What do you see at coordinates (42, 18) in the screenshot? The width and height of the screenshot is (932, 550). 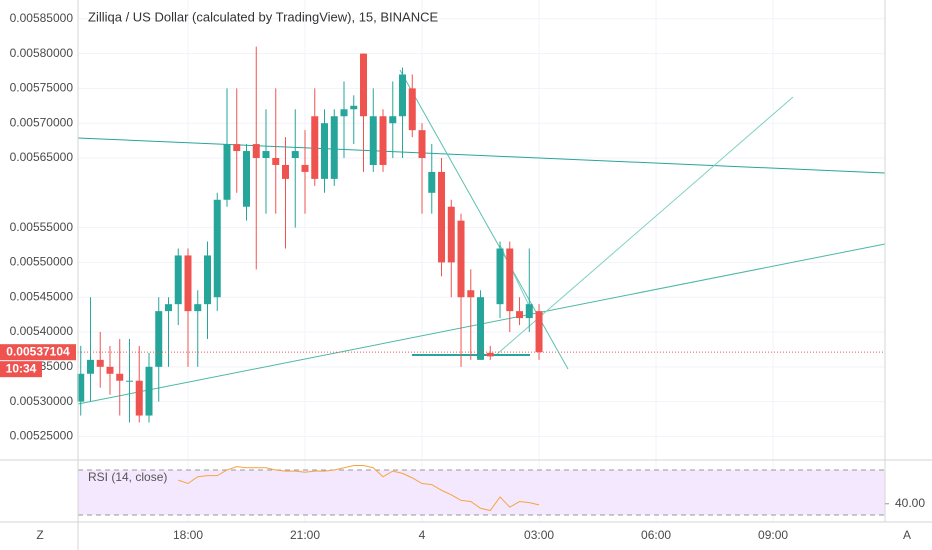 I see `y-tick-label: 0.00585000` at bounding box center [42, 18].